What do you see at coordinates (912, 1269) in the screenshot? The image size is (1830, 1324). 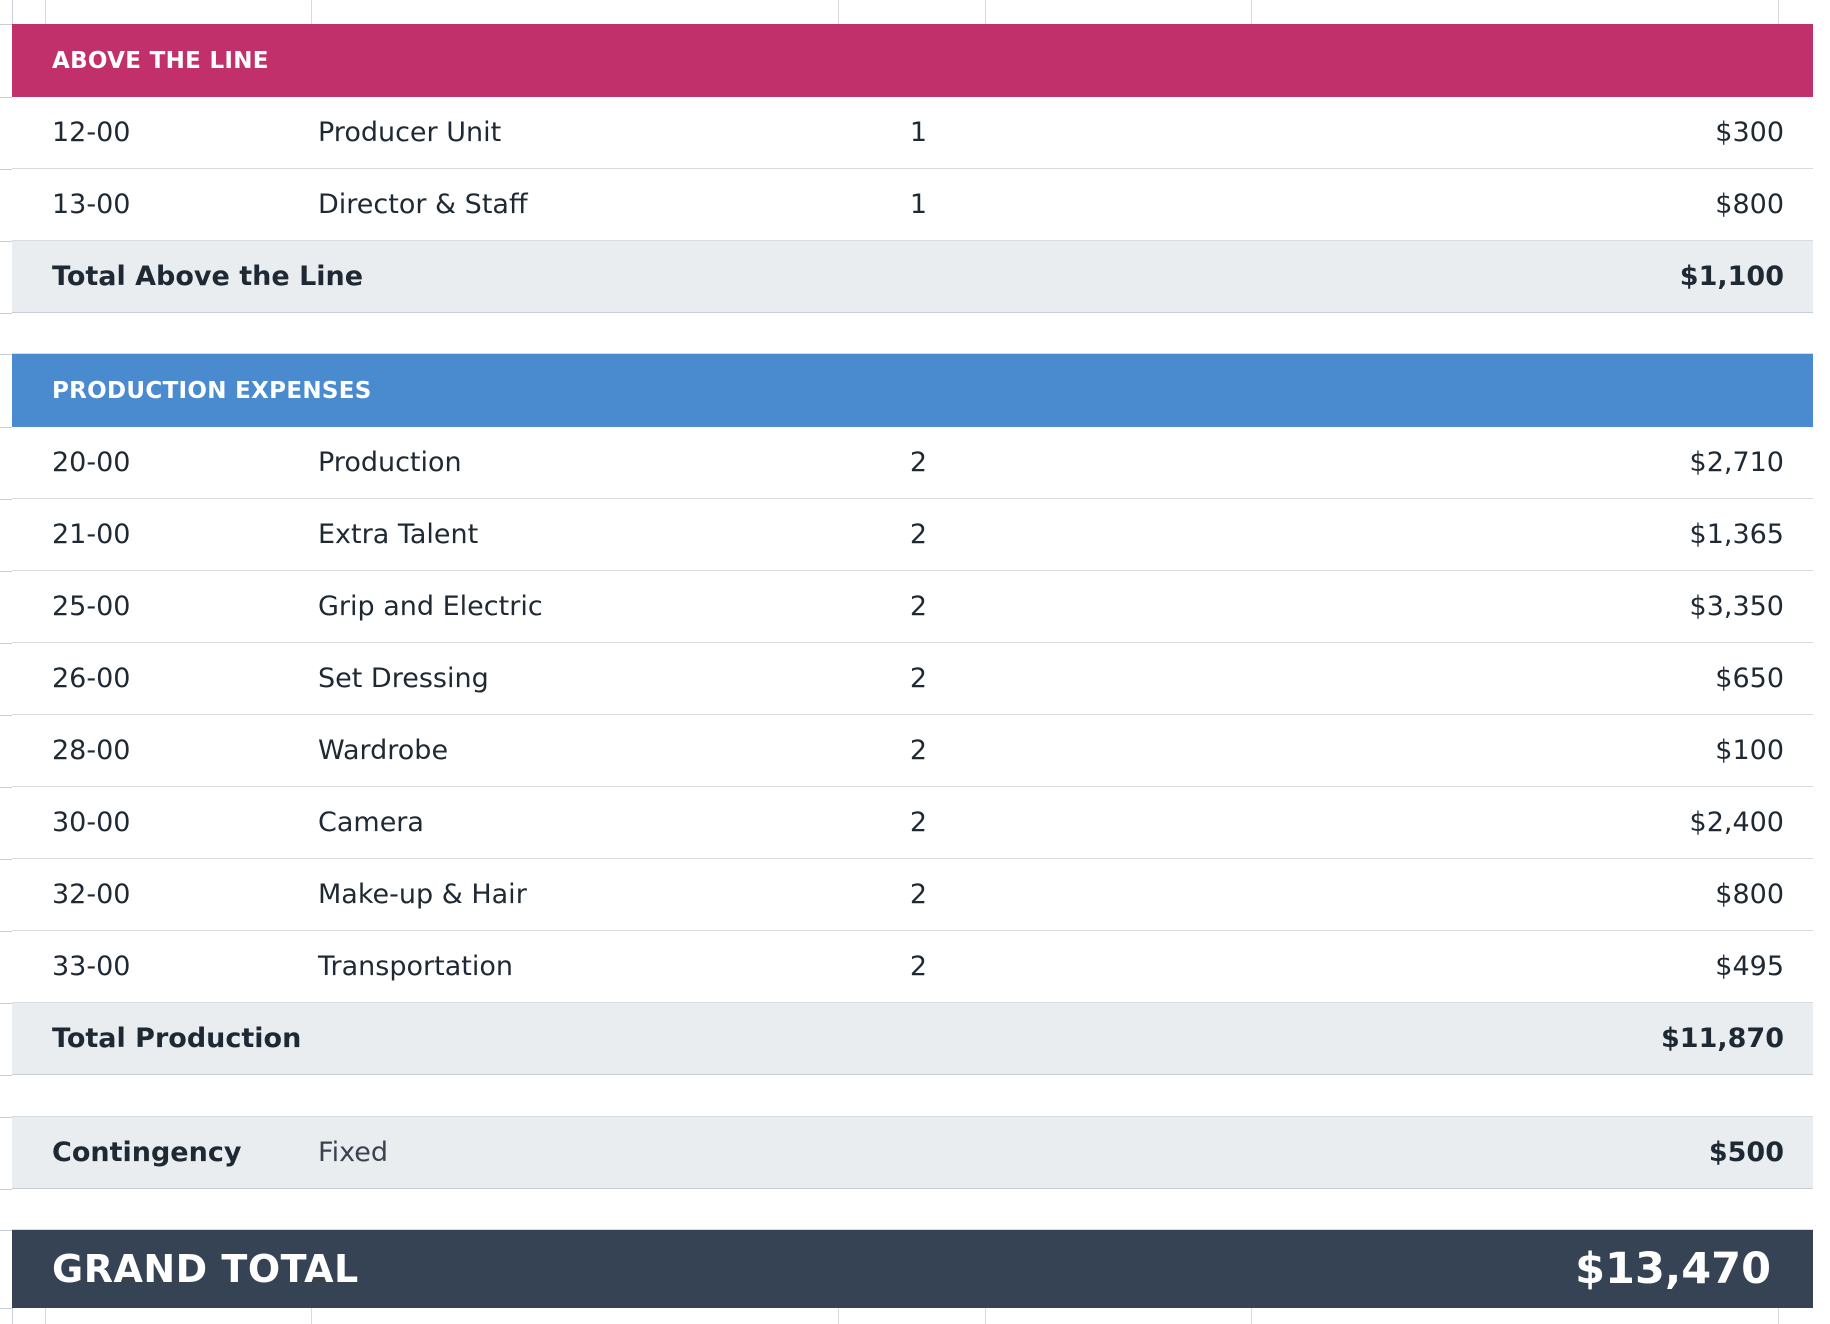 I see `grand-total-row: GRAND TOTAL $13,470` at bounding box center [912, 1269].